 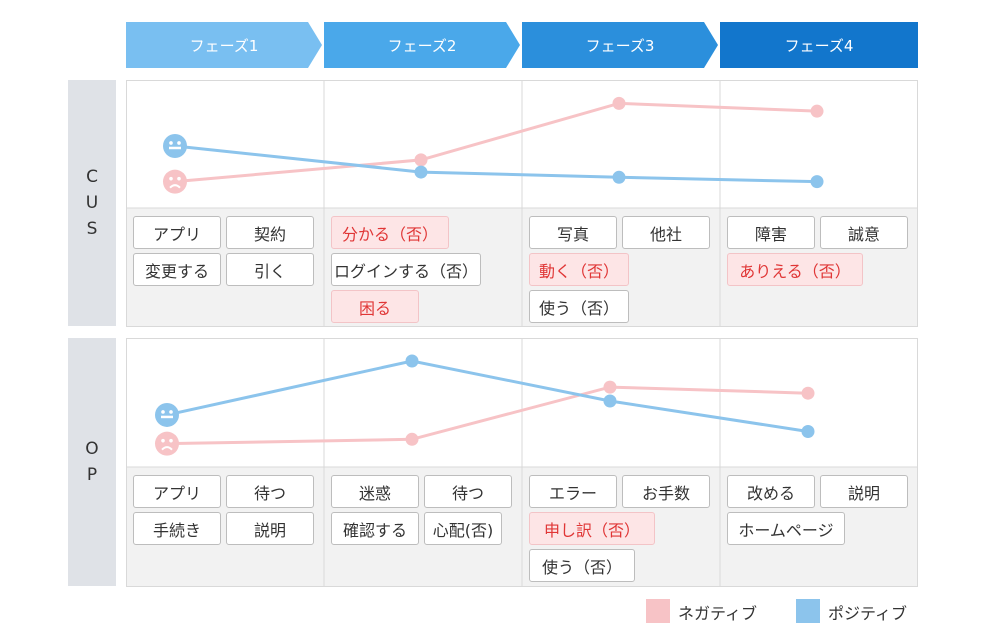 I want to click on keyword-tag: 心配(否), so click(x=463, y=528).